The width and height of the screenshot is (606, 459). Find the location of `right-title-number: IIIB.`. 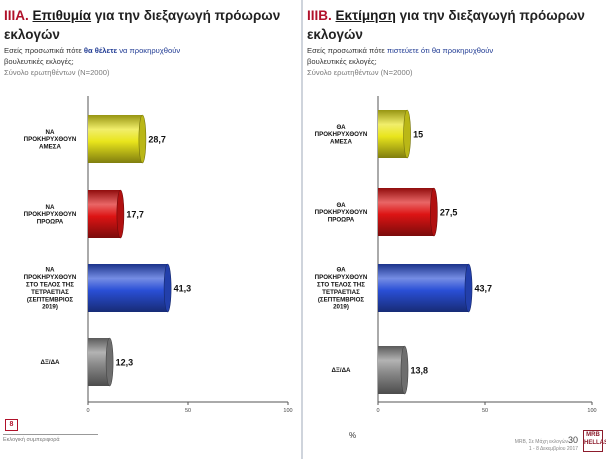

right-title-number: IIIB. is located at coordinates (319, 15).